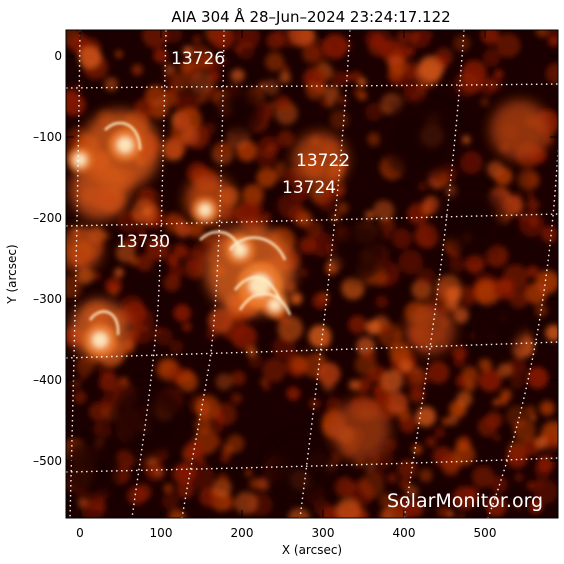  Describe the element at coordinates (242, 533) in the screenshot. I see `x-tick-label: 200` at that location.